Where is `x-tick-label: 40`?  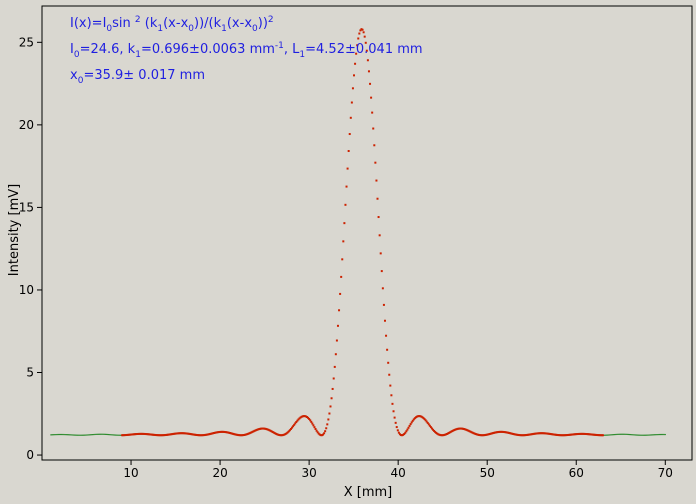 x-tick-label: 40 is located at coordinates (398, 473).